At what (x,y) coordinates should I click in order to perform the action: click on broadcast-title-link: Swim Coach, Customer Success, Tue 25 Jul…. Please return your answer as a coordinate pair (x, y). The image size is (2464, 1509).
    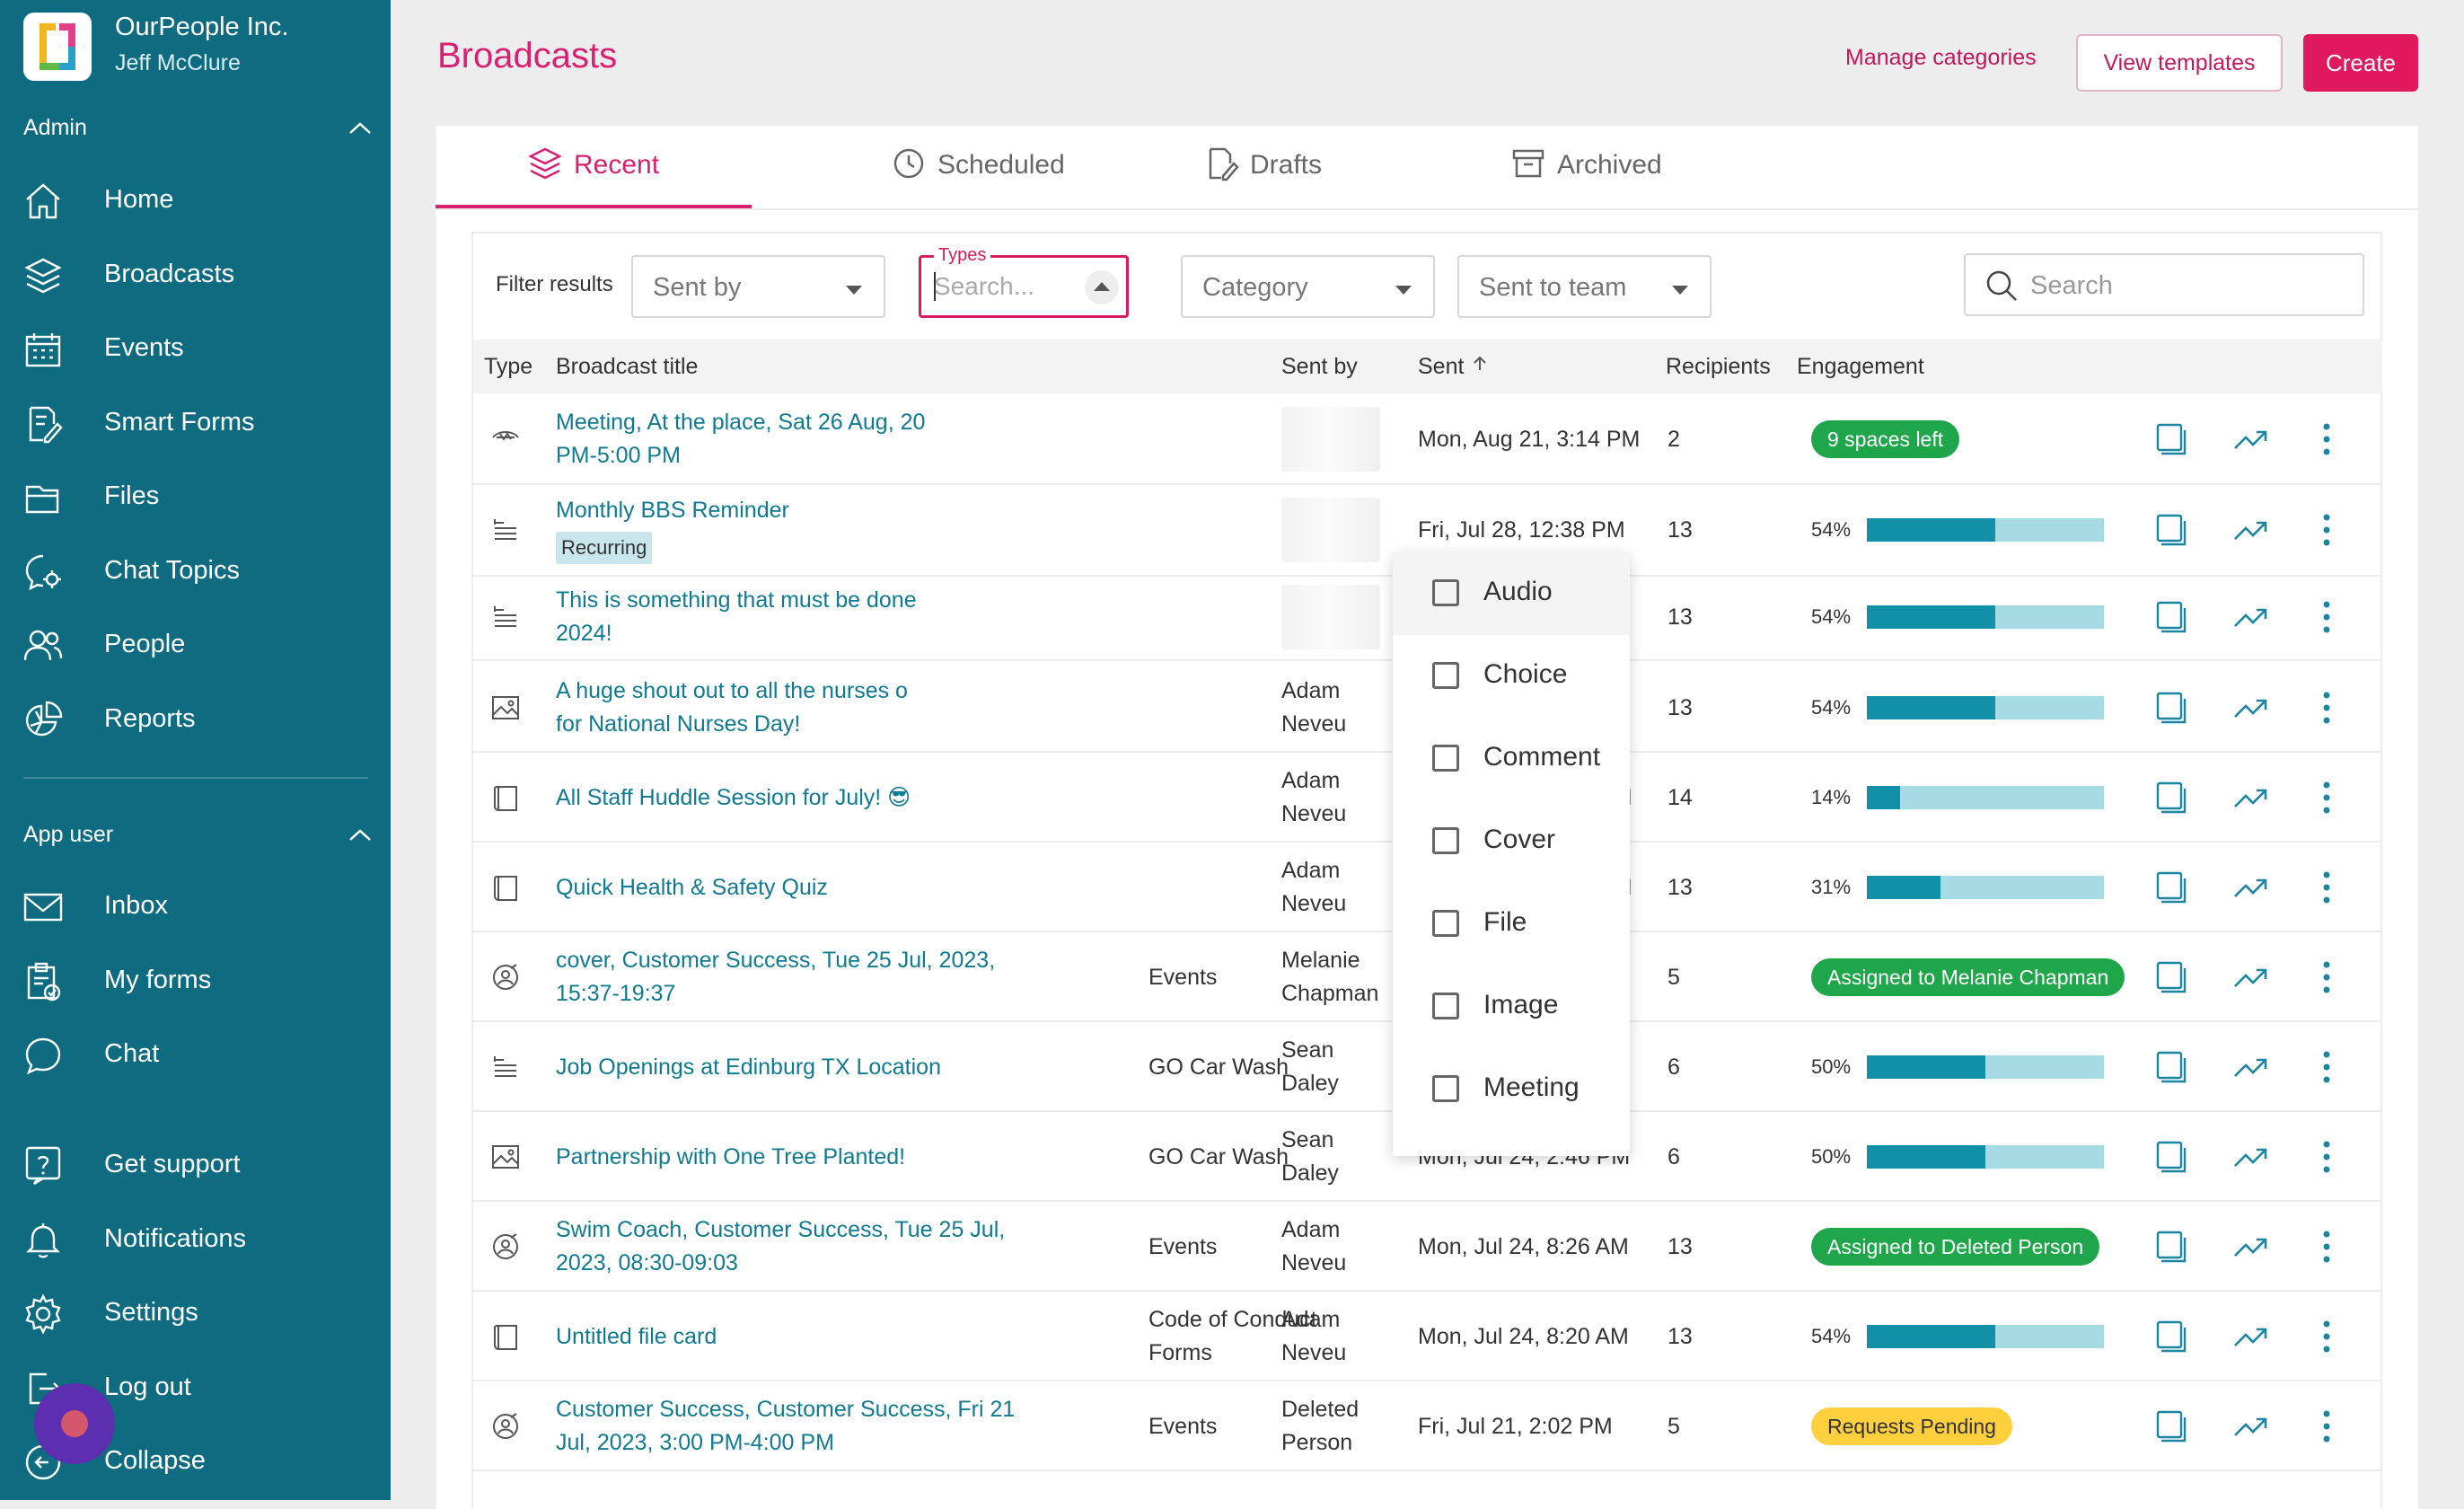
    Looking at the image, I should click on (780, 1246).